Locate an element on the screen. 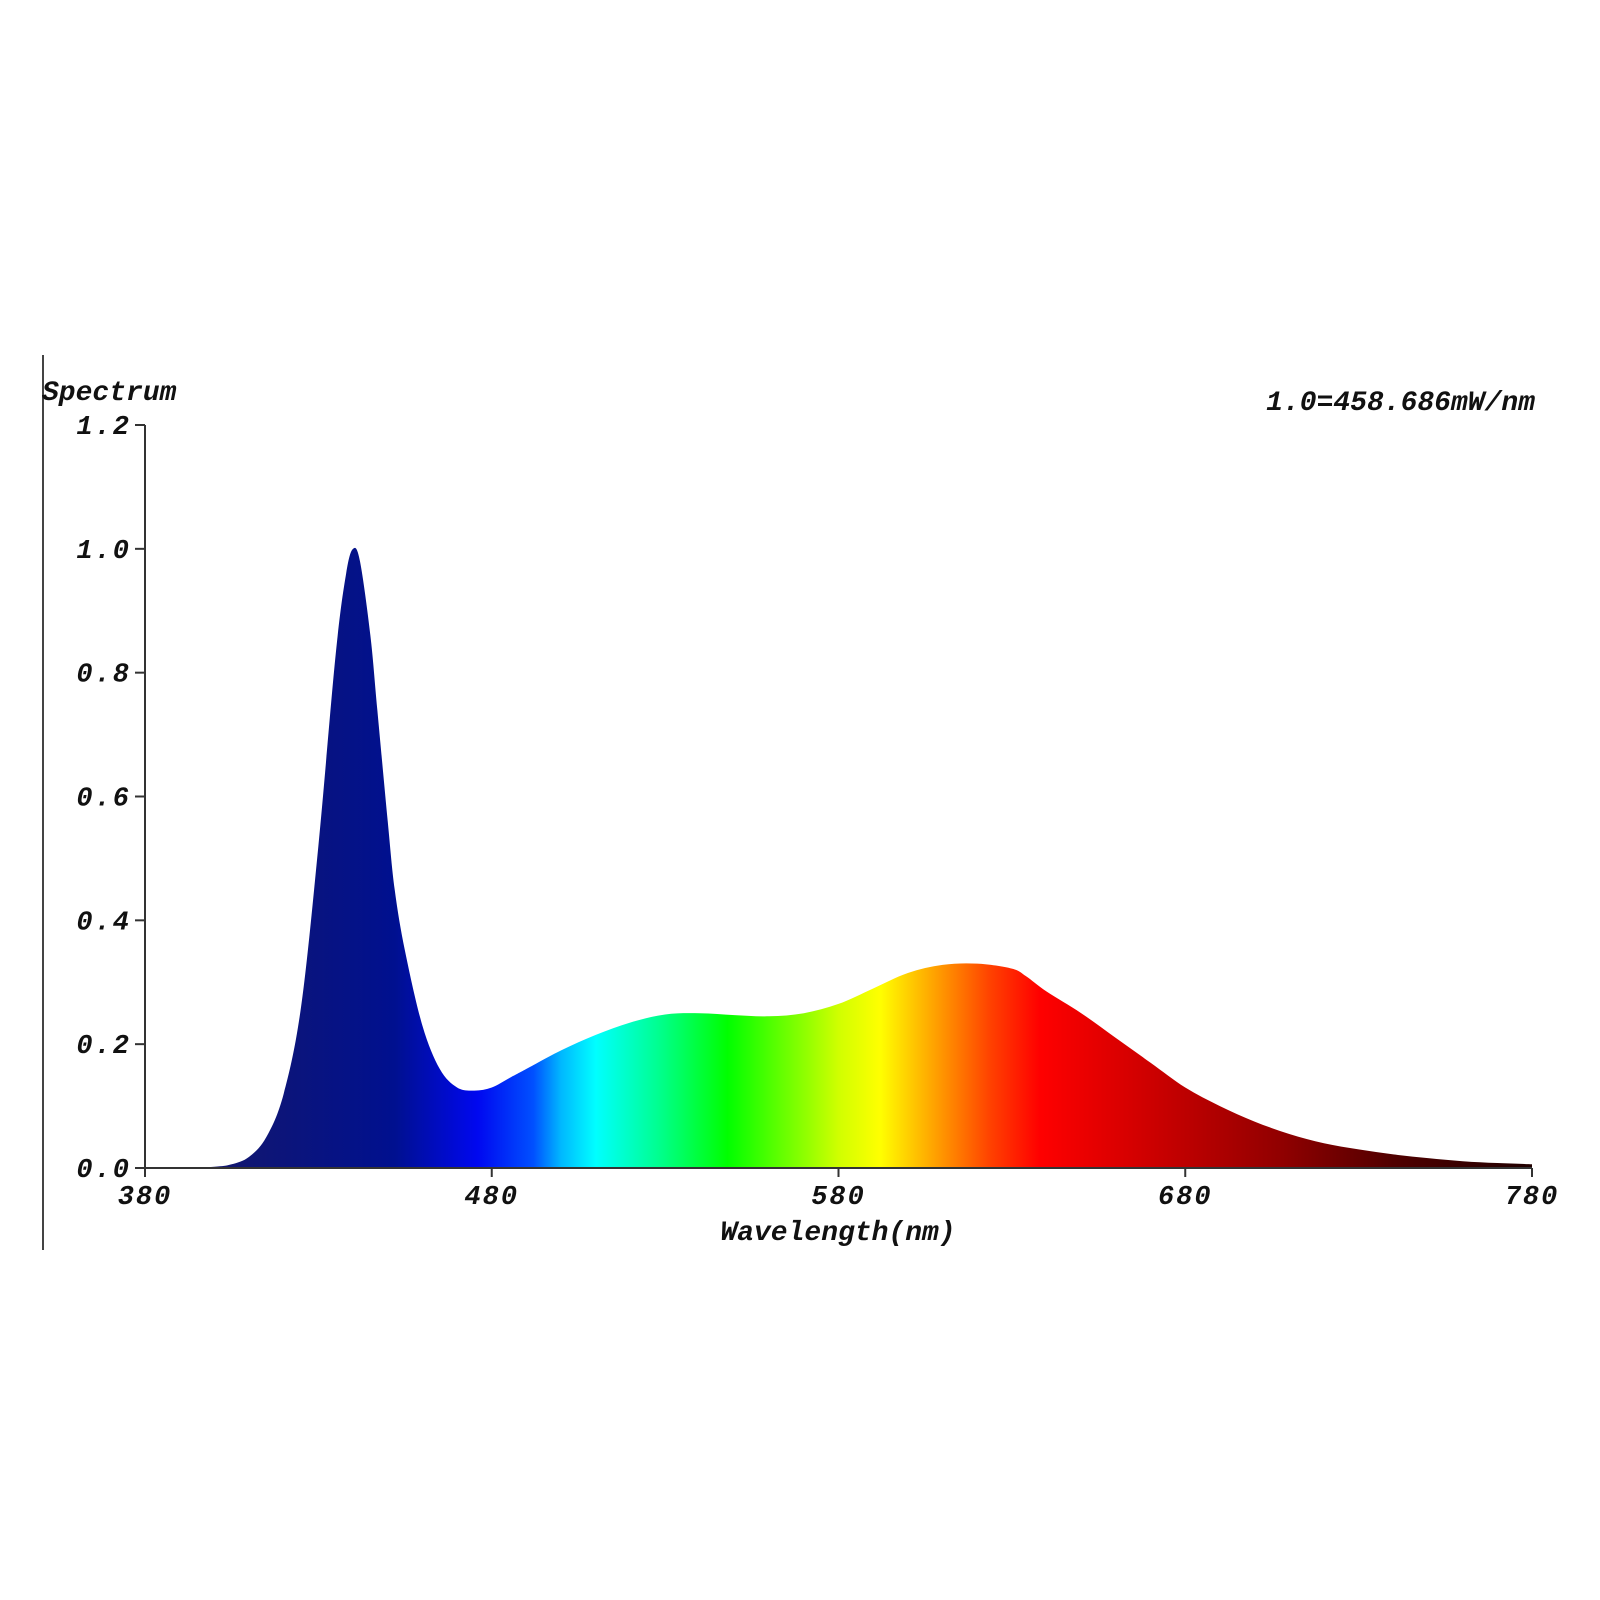 Image resolution: width=1600 pixels, height=1600 pixels. y-tick-group: 0.0 0.2 0.4 0.6 0.8 1.0 1.2 is located at coordinates (110, 799).